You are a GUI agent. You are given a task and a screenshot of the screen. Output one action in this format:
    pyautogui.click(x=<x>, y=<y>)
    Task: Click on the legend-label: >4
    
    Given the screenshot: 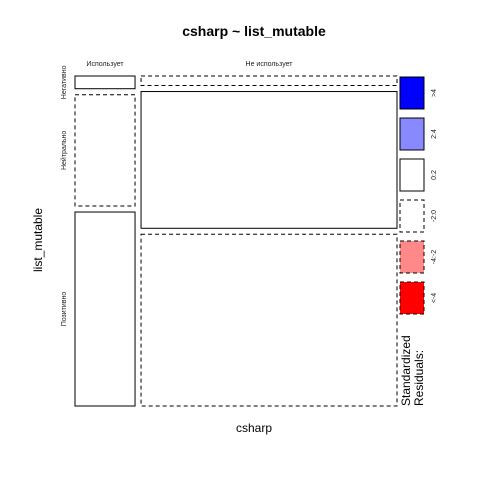 What is the action you would take?
    pyautogui.click(x=434, y=93)
    